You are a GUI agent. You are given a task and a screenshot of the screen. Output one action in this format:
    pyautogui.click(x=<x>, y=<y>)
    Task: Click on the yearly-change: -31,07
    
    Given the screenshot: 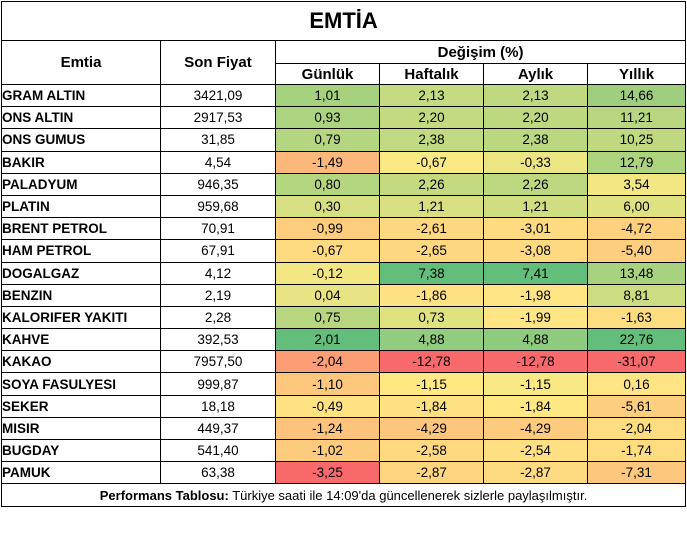 What is the action you would take?
    pyautogui.click(x=636, y=362)
    